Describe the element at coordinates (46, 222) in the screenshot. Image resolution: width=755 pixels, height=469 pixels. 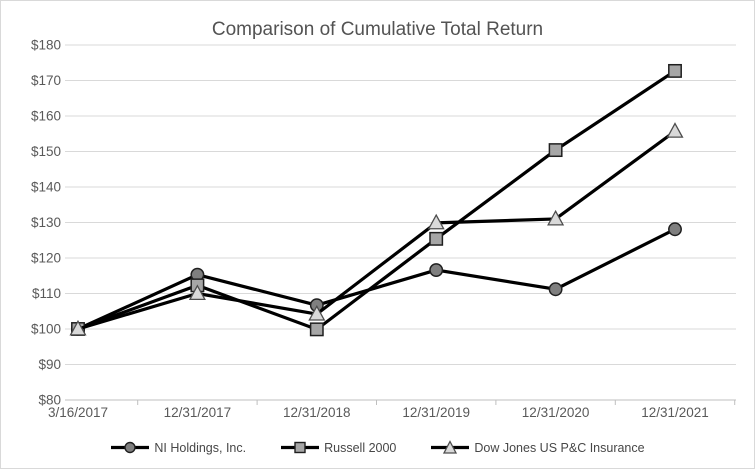
I see `y-axis-label: $130` at that location.